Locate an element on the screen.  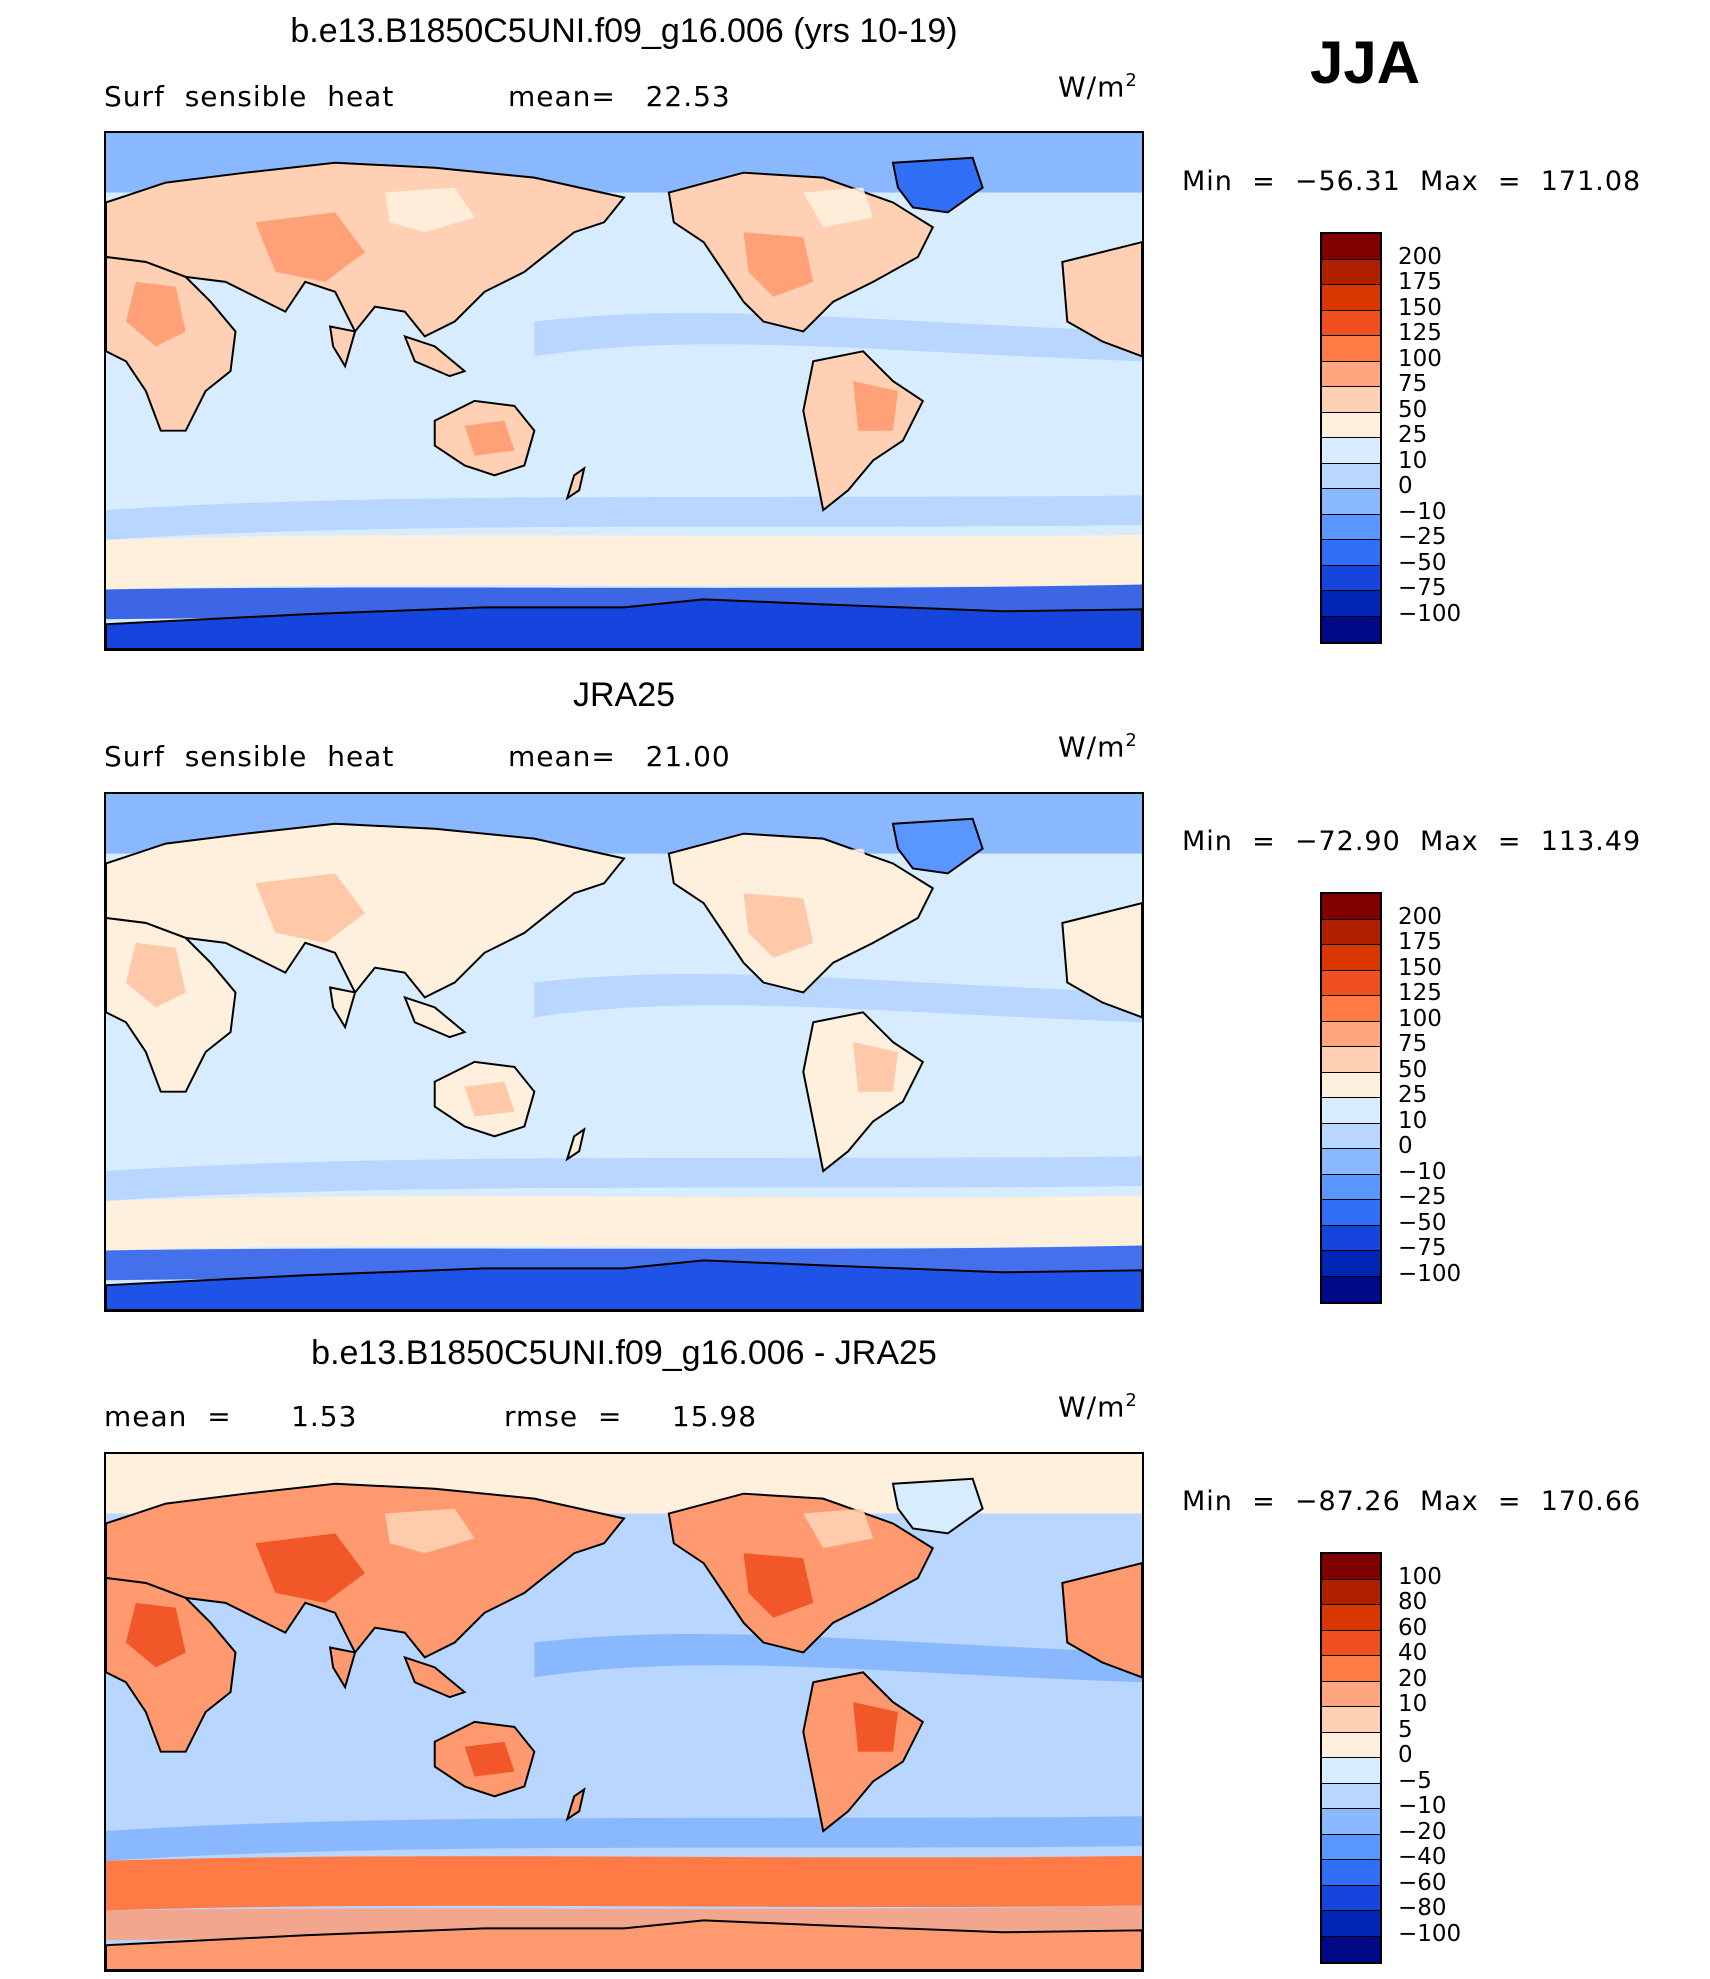
colorbar-obs is located at coordinates (1351, 1098).